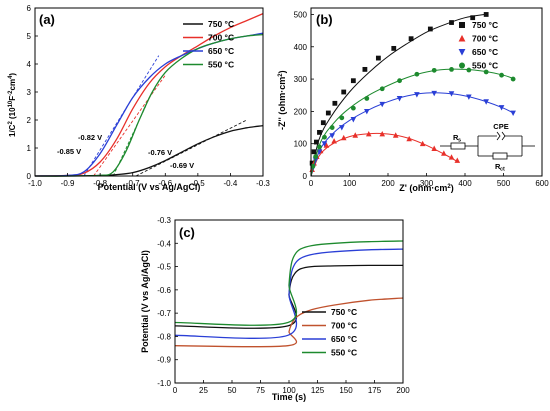  What do you see at coordinates (35, 183) in the screenshot?
I see `x-tick-label-a: -1.0` at bounding box center [35, 183].